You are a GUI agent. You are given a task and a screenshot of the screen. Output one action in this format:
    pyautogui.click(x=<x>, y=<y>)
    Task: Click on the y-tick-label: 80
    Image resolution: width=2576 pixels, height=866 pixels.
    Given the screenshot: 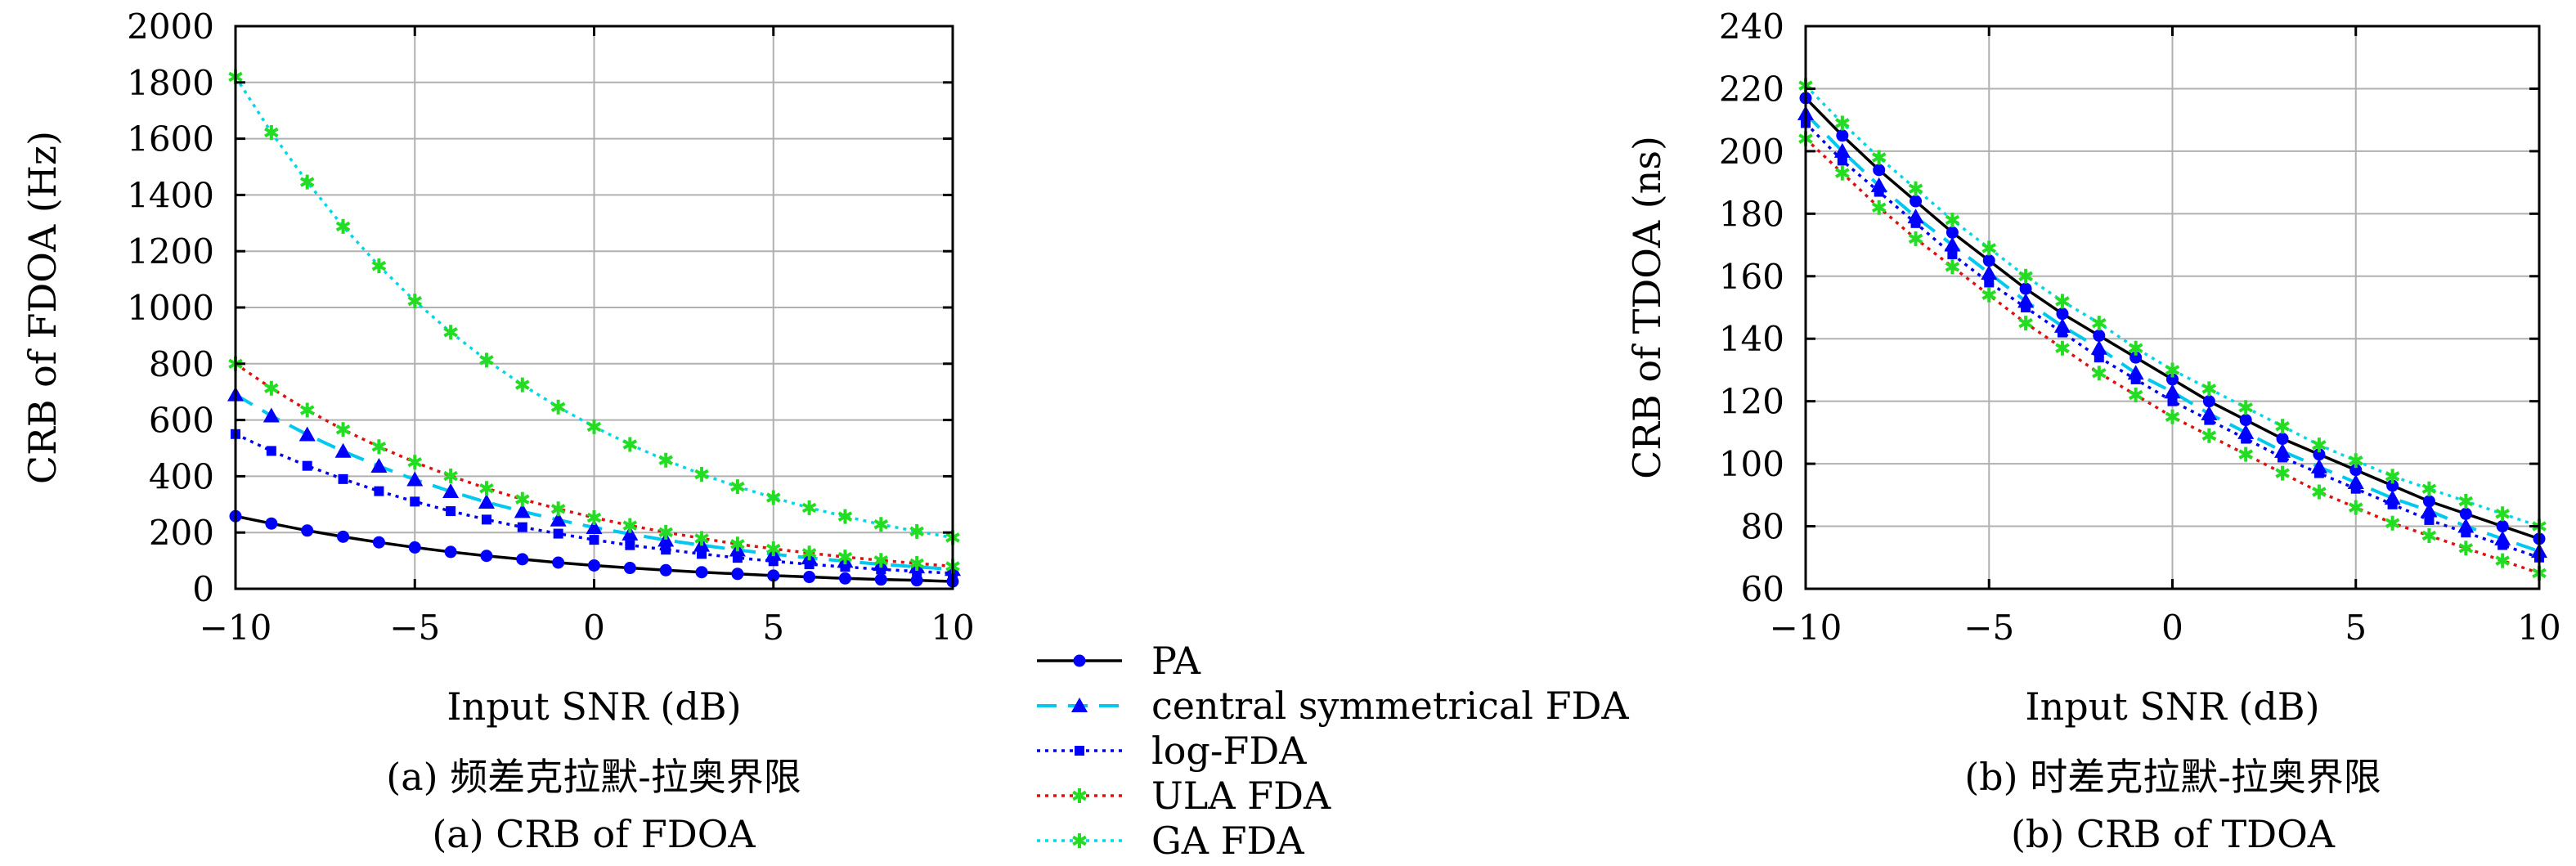 What is the action you would take?
    pyautogui.click(x=1762, y=527)
    